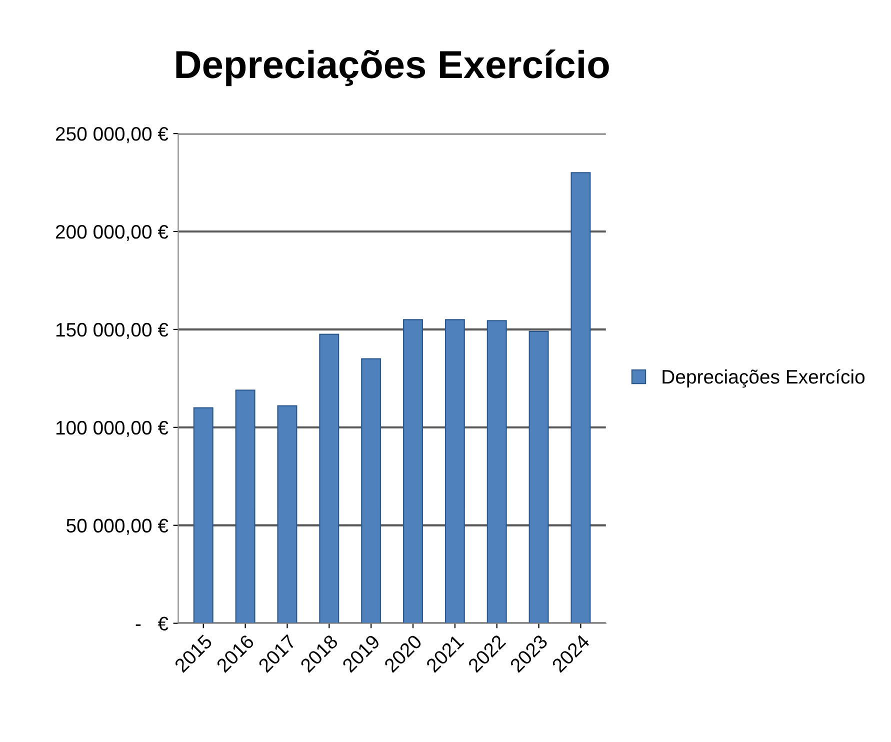 This screenshot has width=891, height=742. Describe the element at coordinates (763, 378) in the screenshot. I see `legend-label: Depreciações Exercício` at that location.